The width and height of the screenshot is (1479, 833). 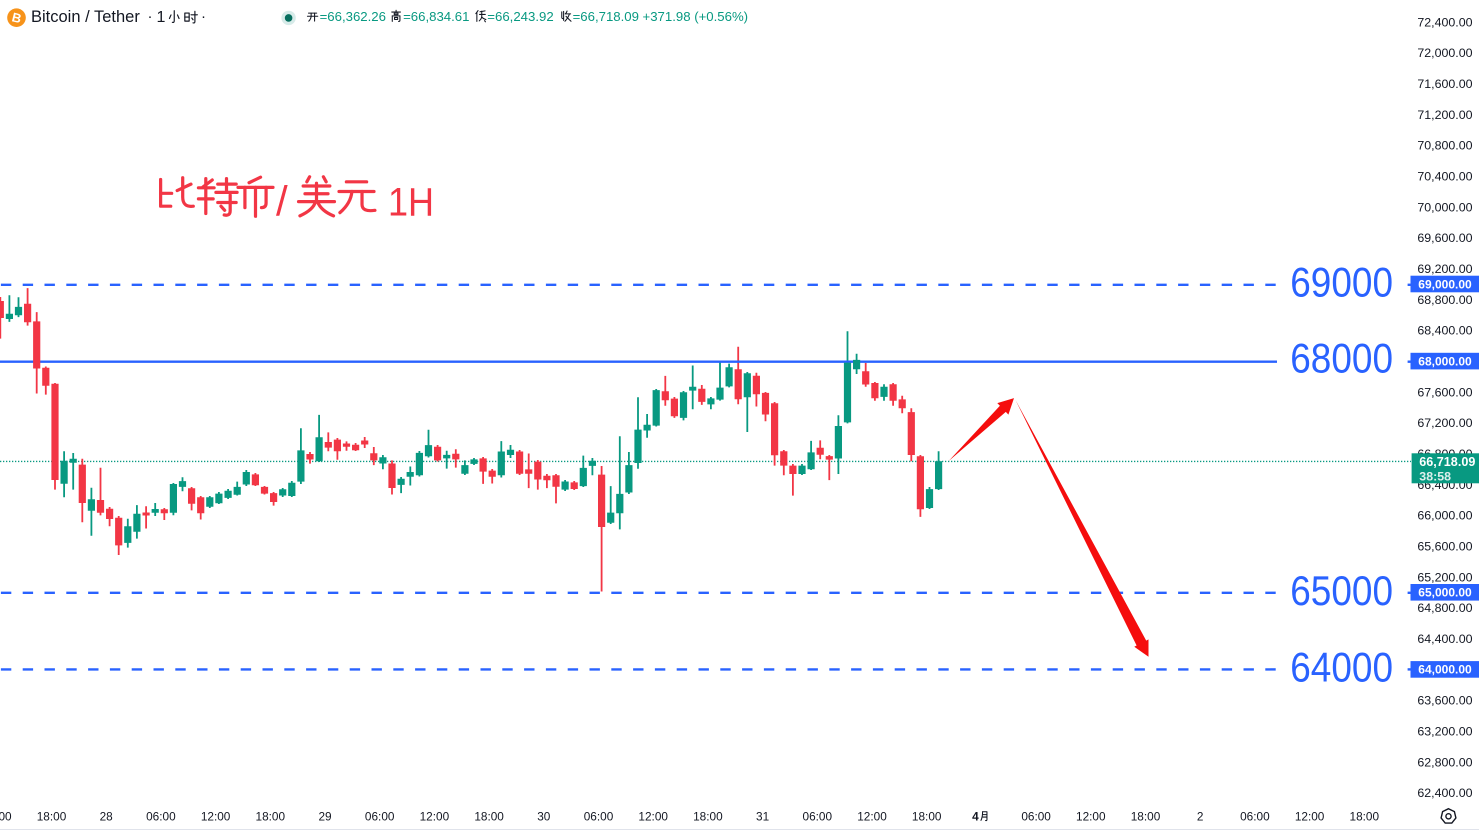 I want to click on svg-text: 64,000.00, so click(x=1445, y=670).